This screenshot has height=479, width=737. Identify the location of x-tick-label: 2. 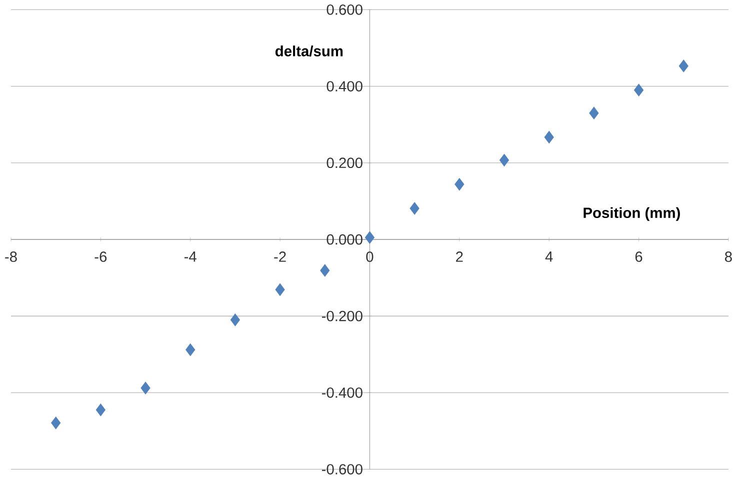
(459, 257).